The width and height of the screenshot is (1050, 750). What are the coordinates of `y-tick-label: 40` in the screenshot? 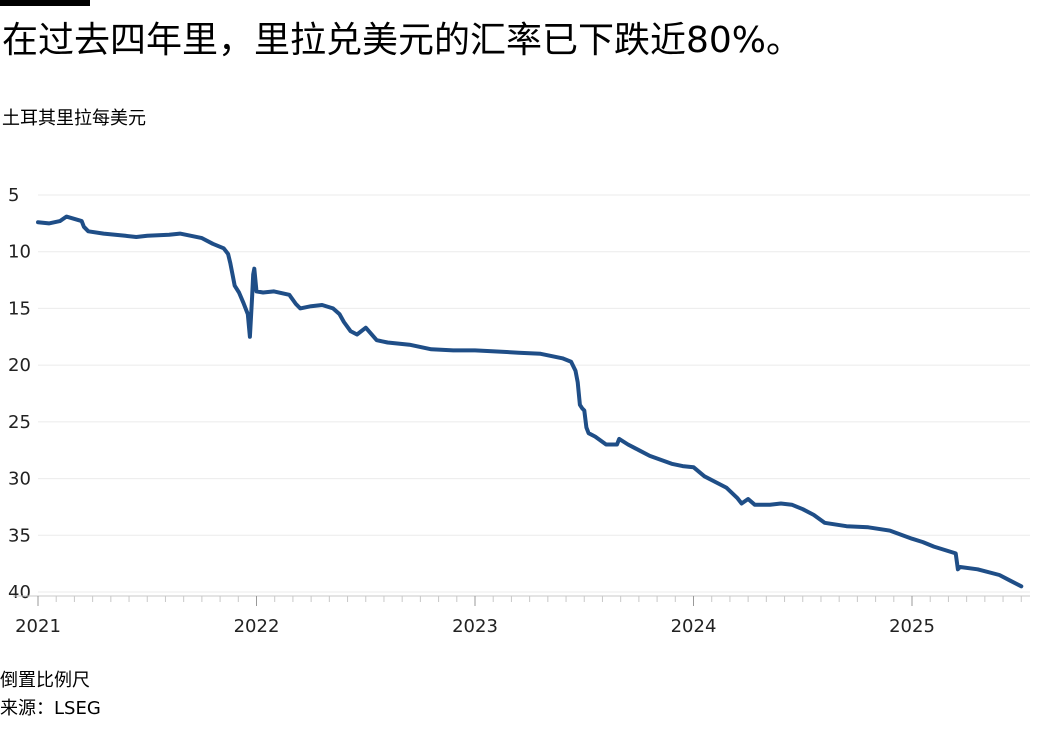 It's located at (19, 592).